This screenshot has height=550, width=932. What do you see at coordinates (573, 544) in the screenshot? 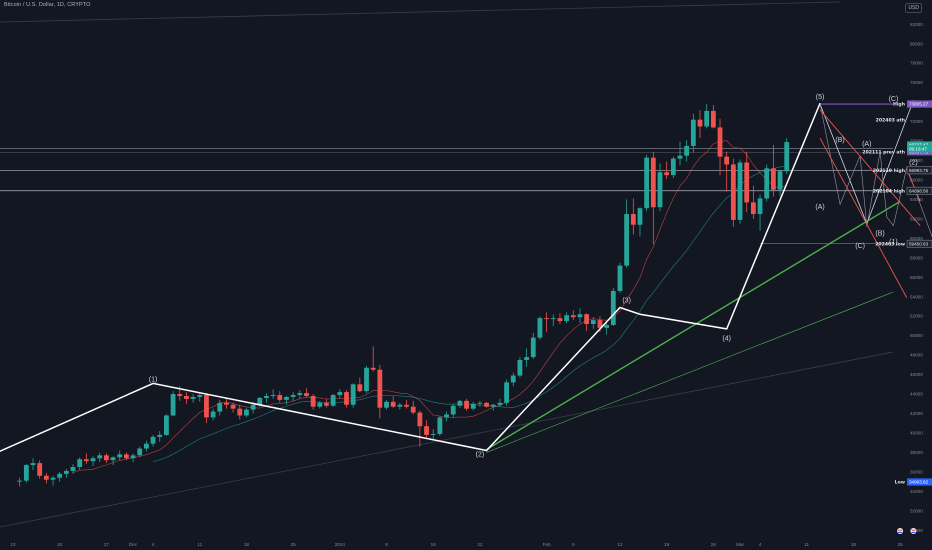
I see `x-tick-label: 5` at bounding box center [573, 544].